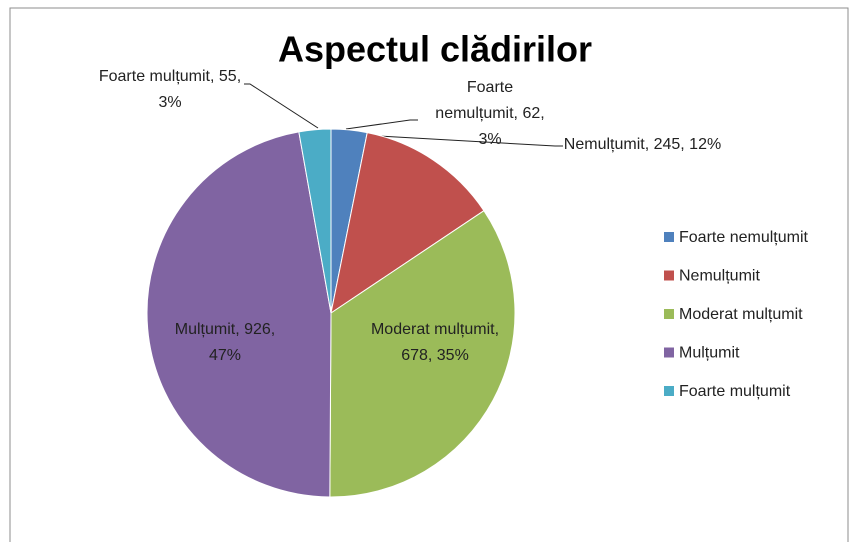 The image size is (851, 542). Describe the element at coordinates (490, 113) in the screenshot. I see `data-label: Foarte nemulțumit, 62, 3%` at that location.